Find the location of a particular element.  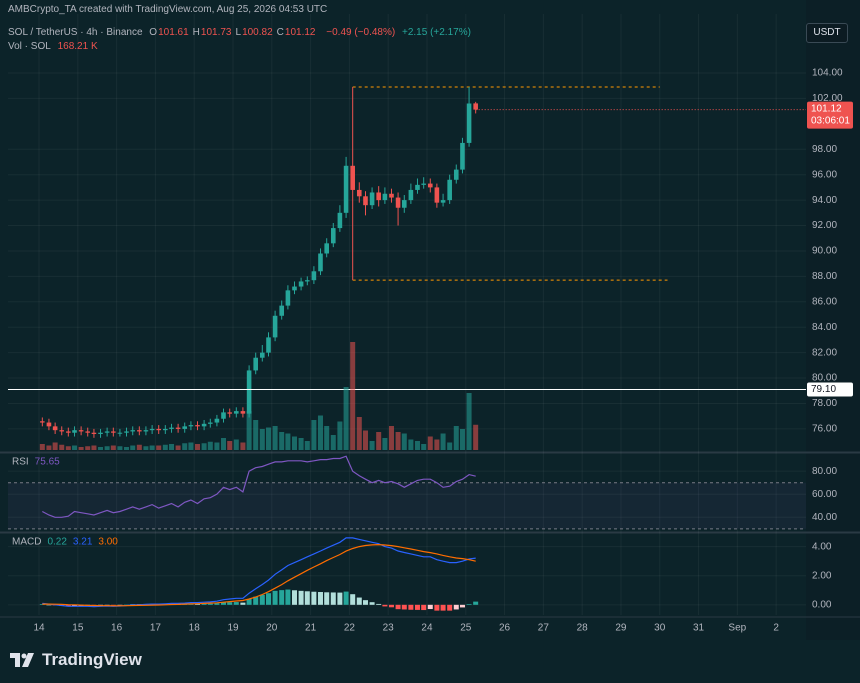

x-tick-label: 31 is located at coordinates (699, 628).